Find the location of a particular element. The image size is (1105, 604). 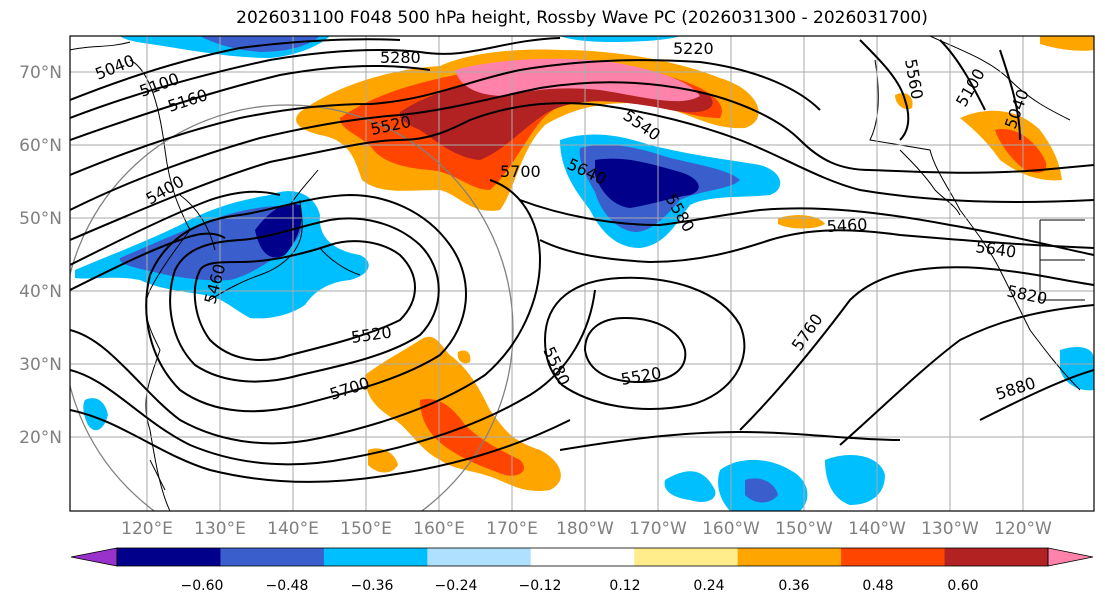

colorbar-outline is located at coordinates (582, 557).